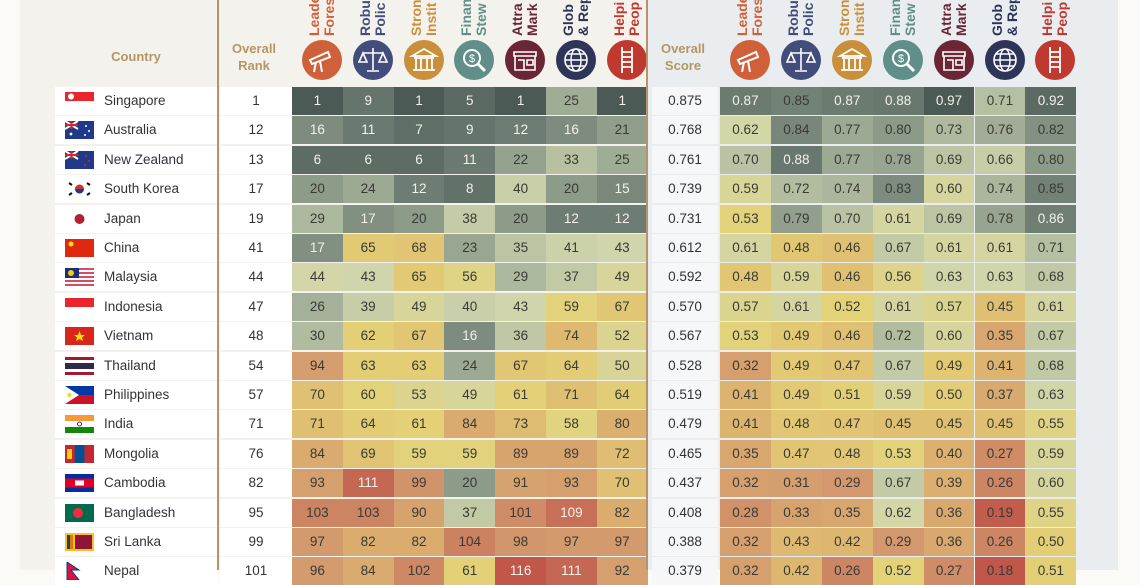 The height and width of the screenshot is (585, 1140). I want to click on bangladesh-flag, so click(79, 512).